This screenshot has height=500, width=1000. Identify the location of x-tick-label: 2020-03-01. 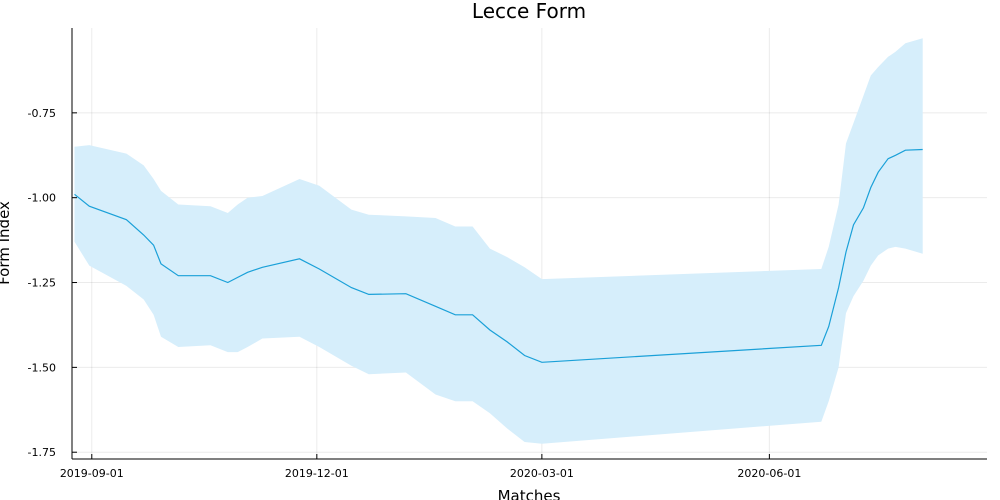
(542, 473).